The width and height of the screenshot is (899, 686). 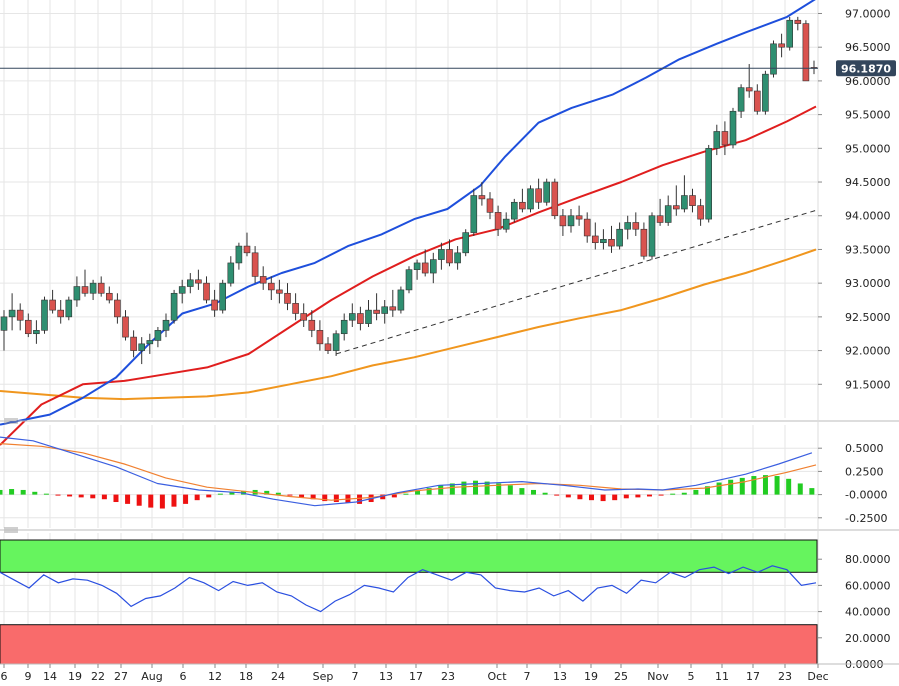 What do you see at coordinates (408, 589) in the screenshot?
I see `rsi-line` at bounding box center [408, 589].